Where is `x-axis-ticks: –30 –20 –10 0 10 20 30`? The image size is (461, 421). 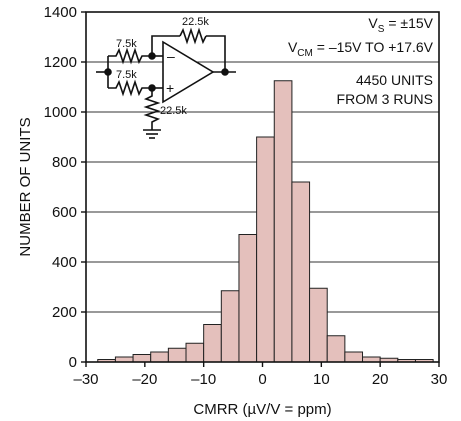 x-axis-ticks: –30 –20 –10 0 10 20 30 is located at coordinates (260, 375).